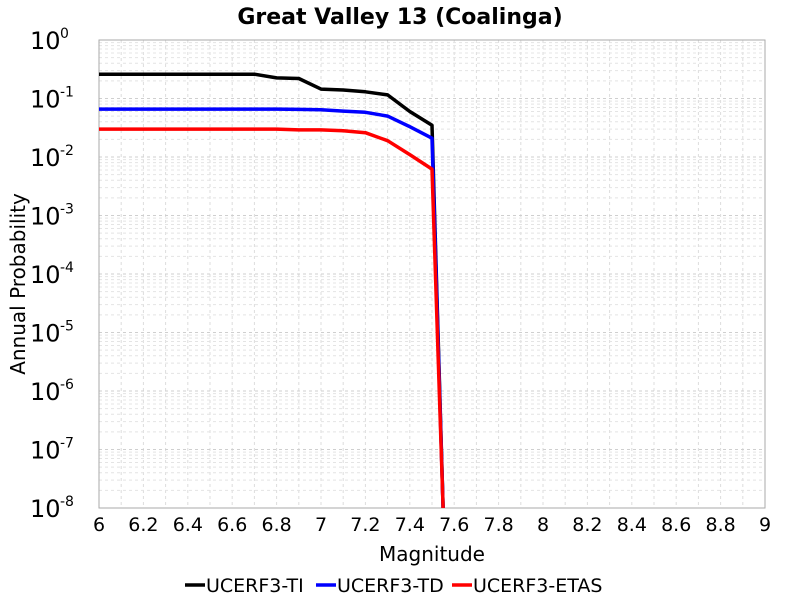 This screenshot has height=600, width=800. Describe the element at coordinates (390, 586) in the screenshot. I see `legend-label: UCERF3-TD` at that location.